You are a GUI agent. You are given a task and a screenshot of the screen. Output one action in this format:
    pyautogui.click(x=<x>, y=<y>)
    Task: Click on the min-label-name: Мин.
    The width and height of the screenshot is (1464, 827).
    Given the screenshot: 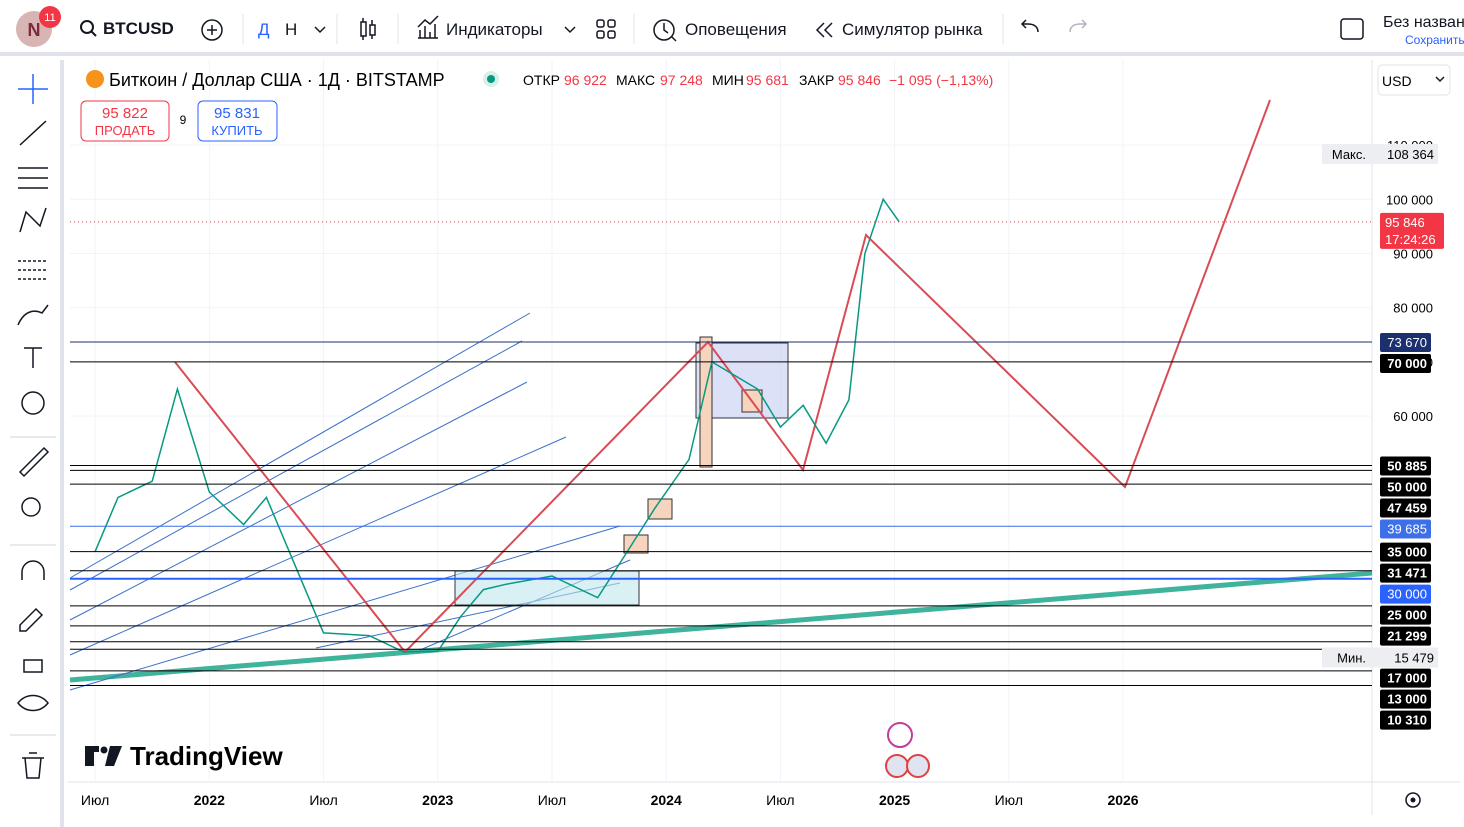 What is the action you would take?
    pyautogui.click(x=1351, y=657)
    